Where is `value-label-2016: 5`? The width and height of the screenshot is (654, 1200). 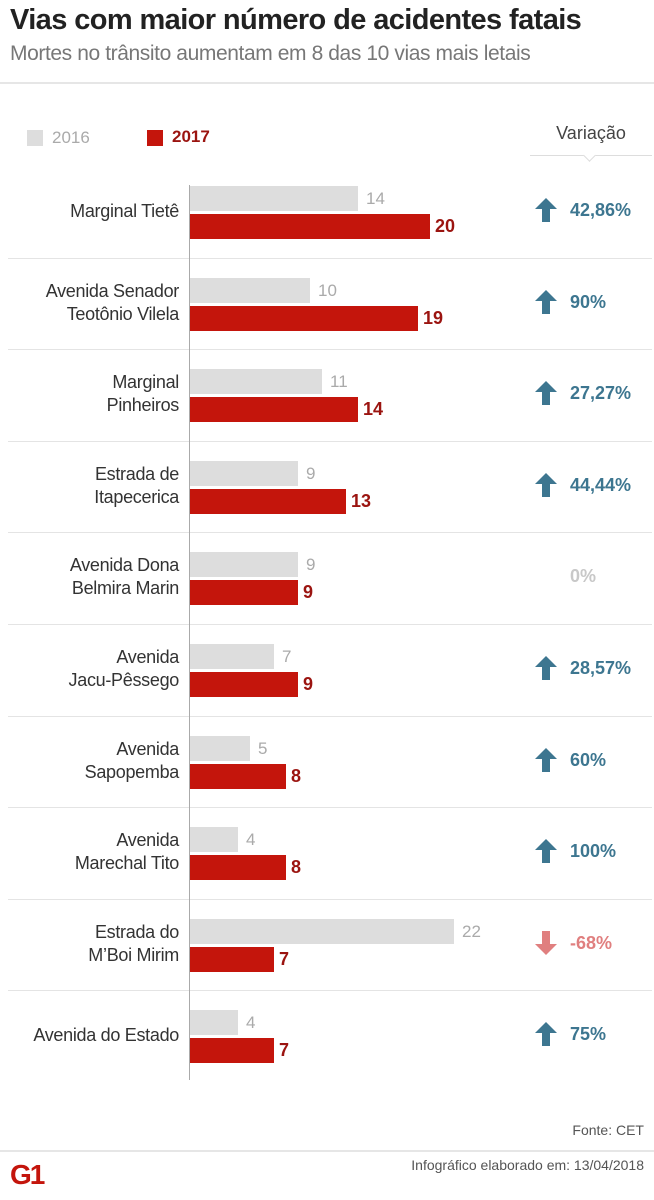
value-label-2016: 5 is located at coordinates (263, 748).